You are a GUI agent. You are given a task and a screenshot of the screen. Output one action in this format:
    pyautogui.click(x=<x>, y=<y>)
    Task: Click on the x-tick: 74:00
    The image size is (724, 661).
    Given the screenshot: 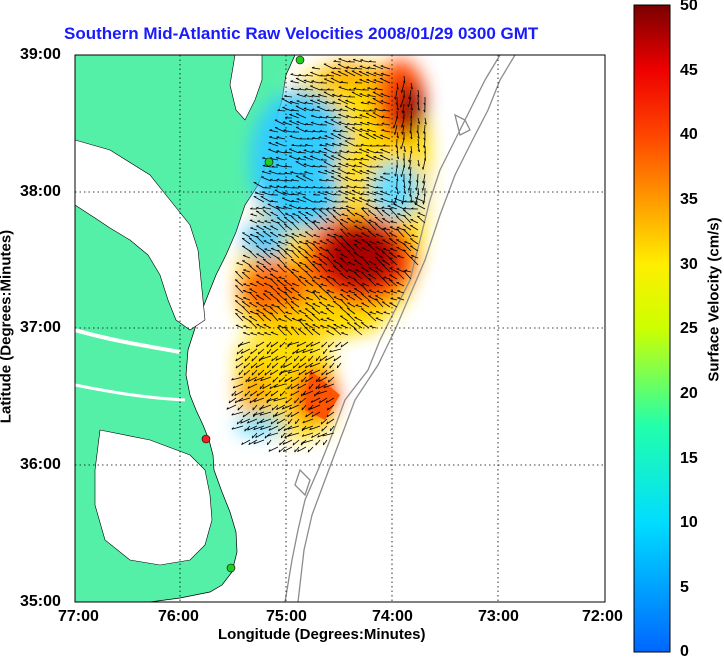 What is the action you would take?
    pyautogui.click(x=392, y=617)
    